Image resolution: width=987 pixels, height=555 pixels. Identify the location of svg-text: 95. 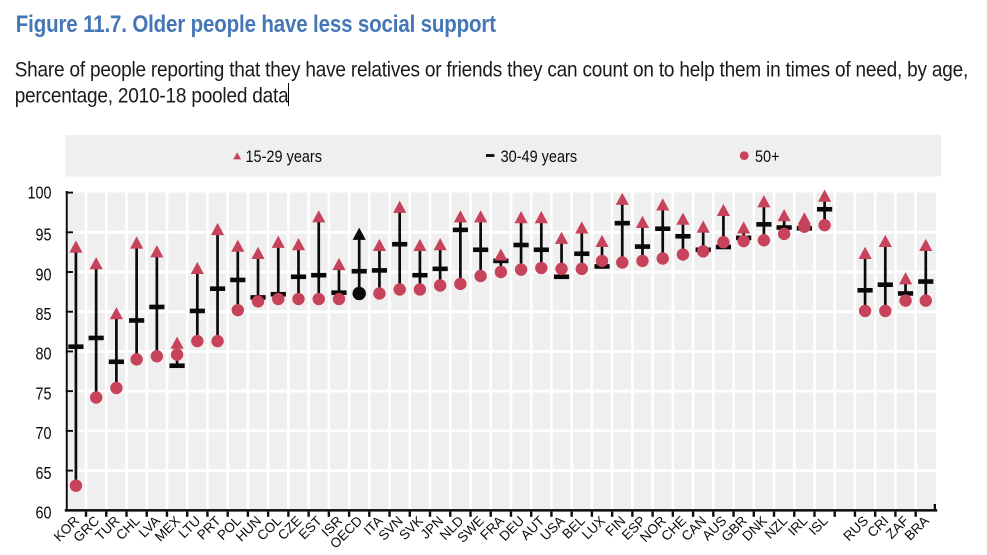
(43, 235).